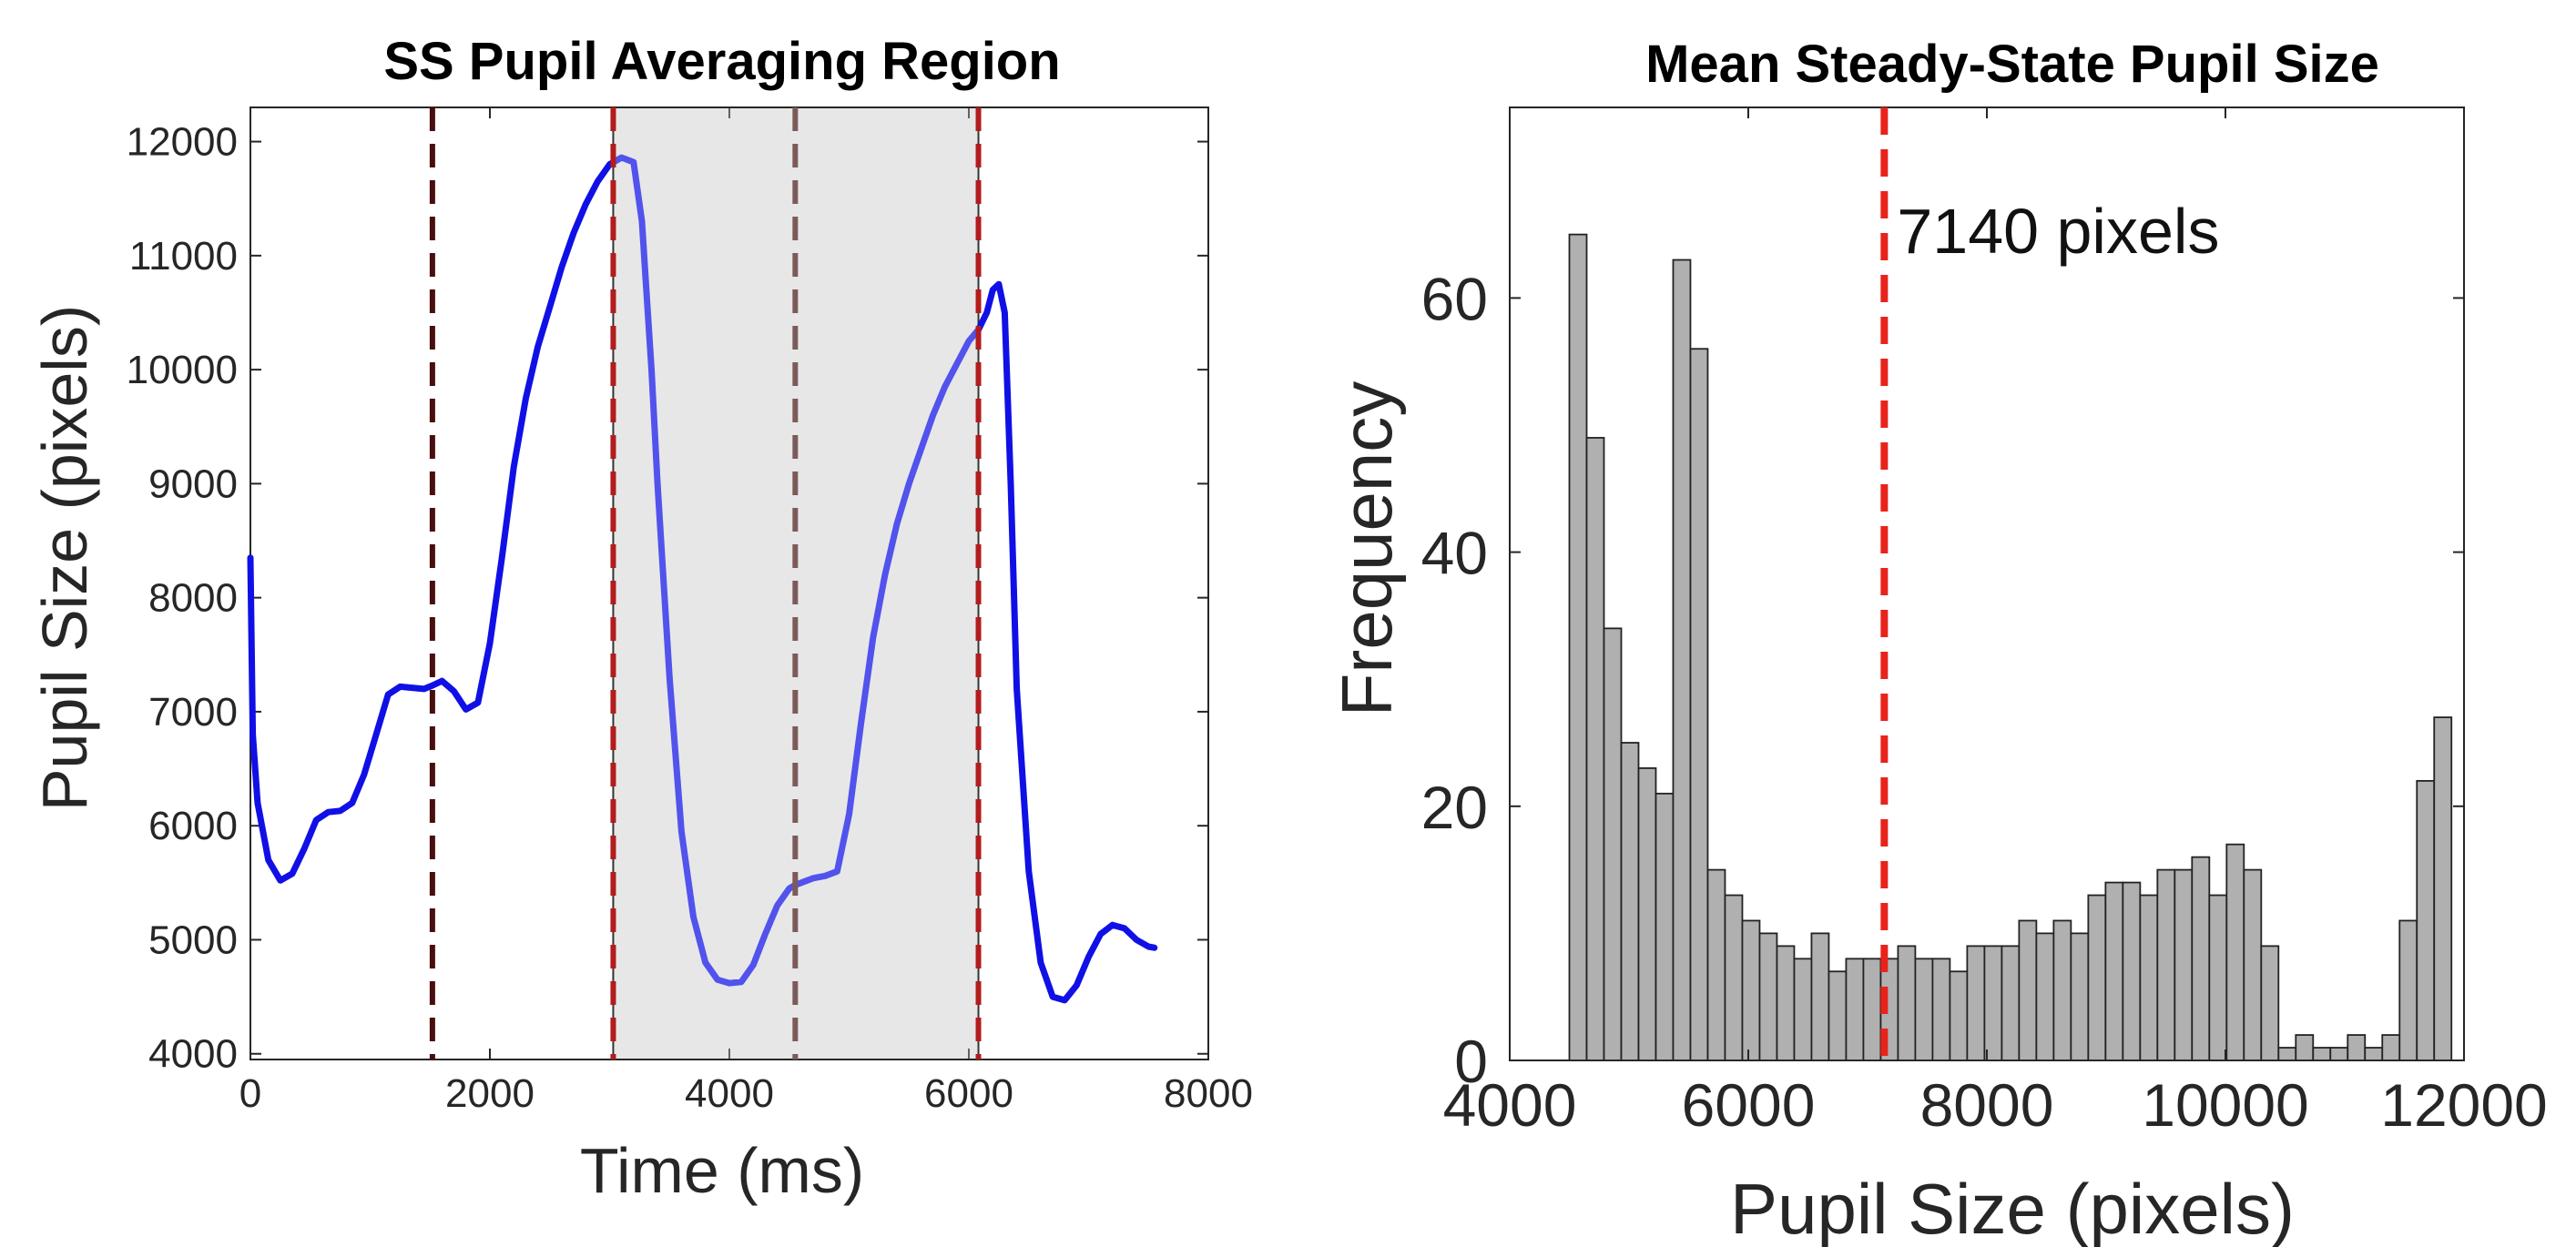 This screenshot has height=1247, width=2576. Describe the element at coordinates (1471, 1061) in the screenshot. I see `y-tick-label: 0` at that location.